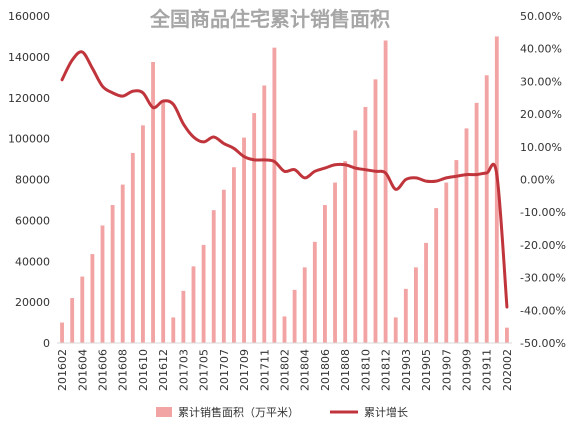  What do you see at coordinates (543, 278) in the screenshot?
I see `y-right-tick-label: -30.00%` at bounding box center [543, 278].